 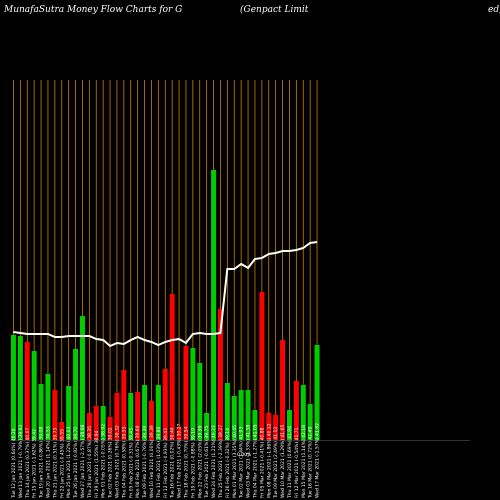 What do you see at coordinates (117, 461) in the screenshot?
I see `x-tick-label: Wed 03 Feb 2021 (0.76%) 39.32` at bounding box center [117, 461].